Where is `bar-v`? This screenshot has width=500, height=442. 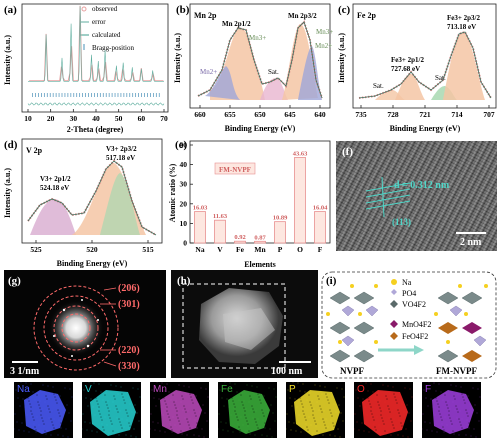 bar-v is located at coordinates (220, 231).